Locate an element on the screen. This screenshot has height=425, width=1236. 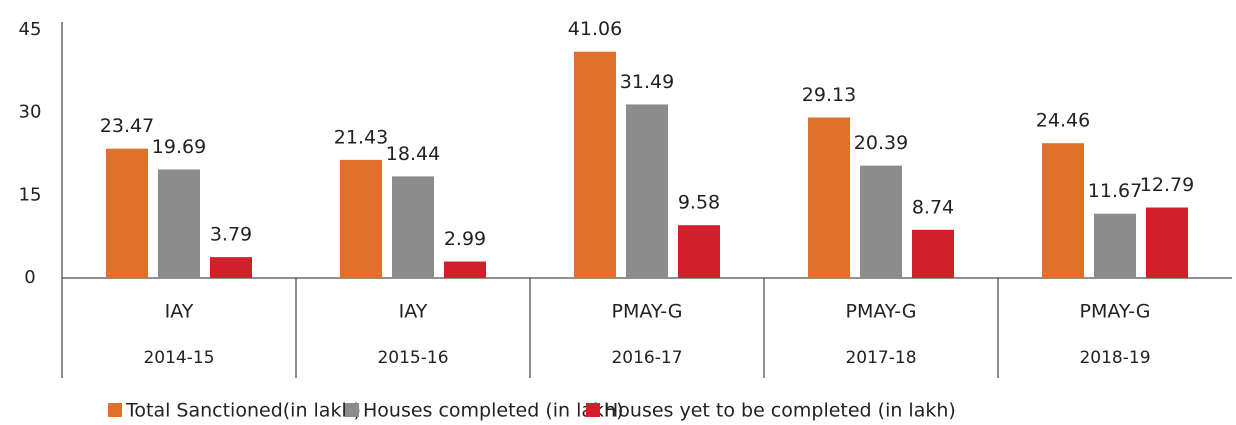
value-label: 23.47 is located at coordinates (127, 126).